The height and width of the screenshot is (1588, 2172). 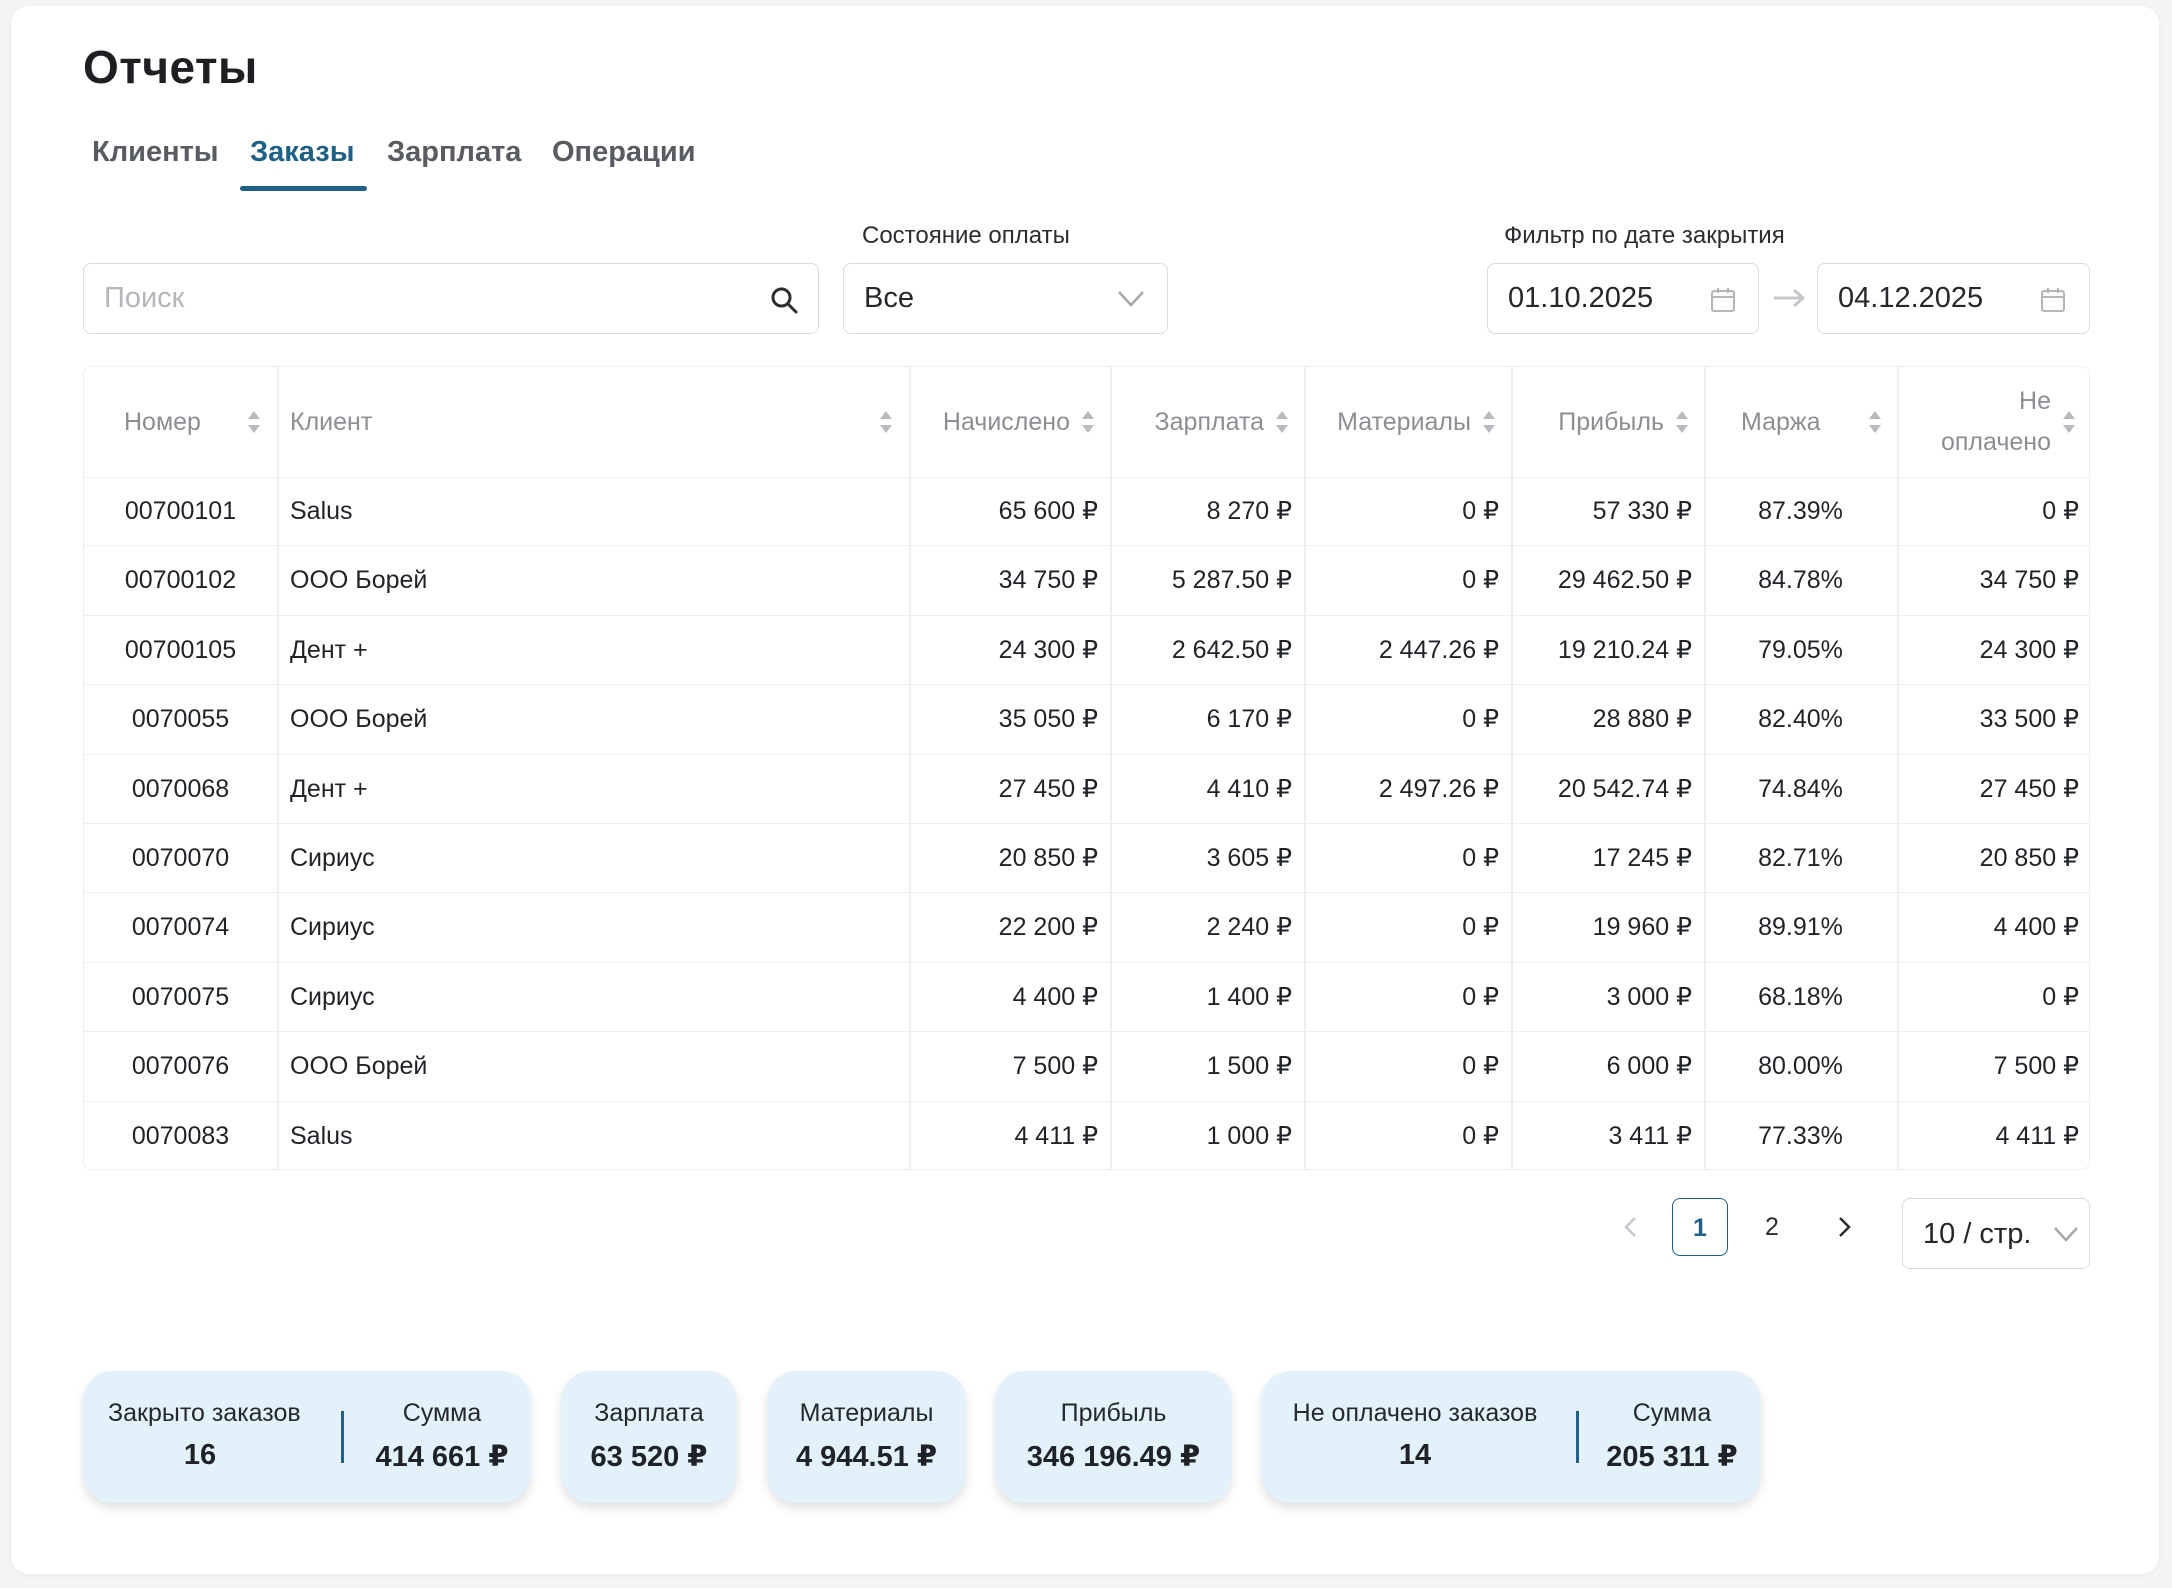 What do you see at coordinates (1631, 1227) in the screenshot?
I see `chevron-left-icon` at bounding box center [1631, 1227].